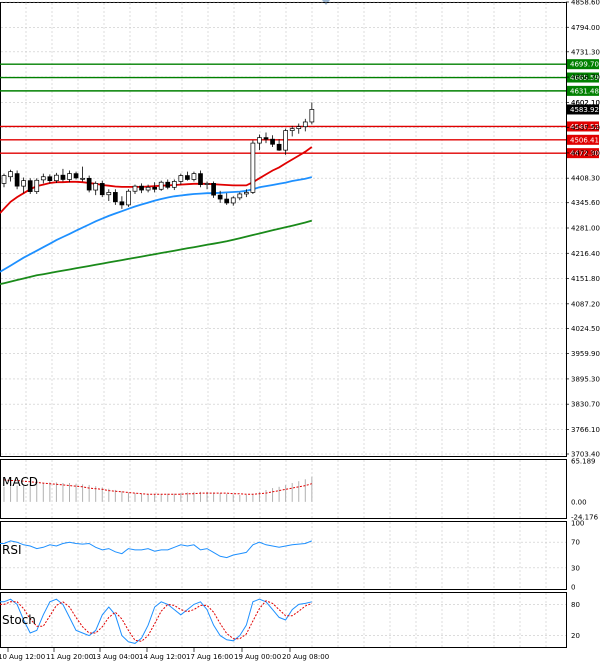 The height and width of the screenshot is (666, 600). I want to click on macd-axis-label: 65.189, so click(583, 462).